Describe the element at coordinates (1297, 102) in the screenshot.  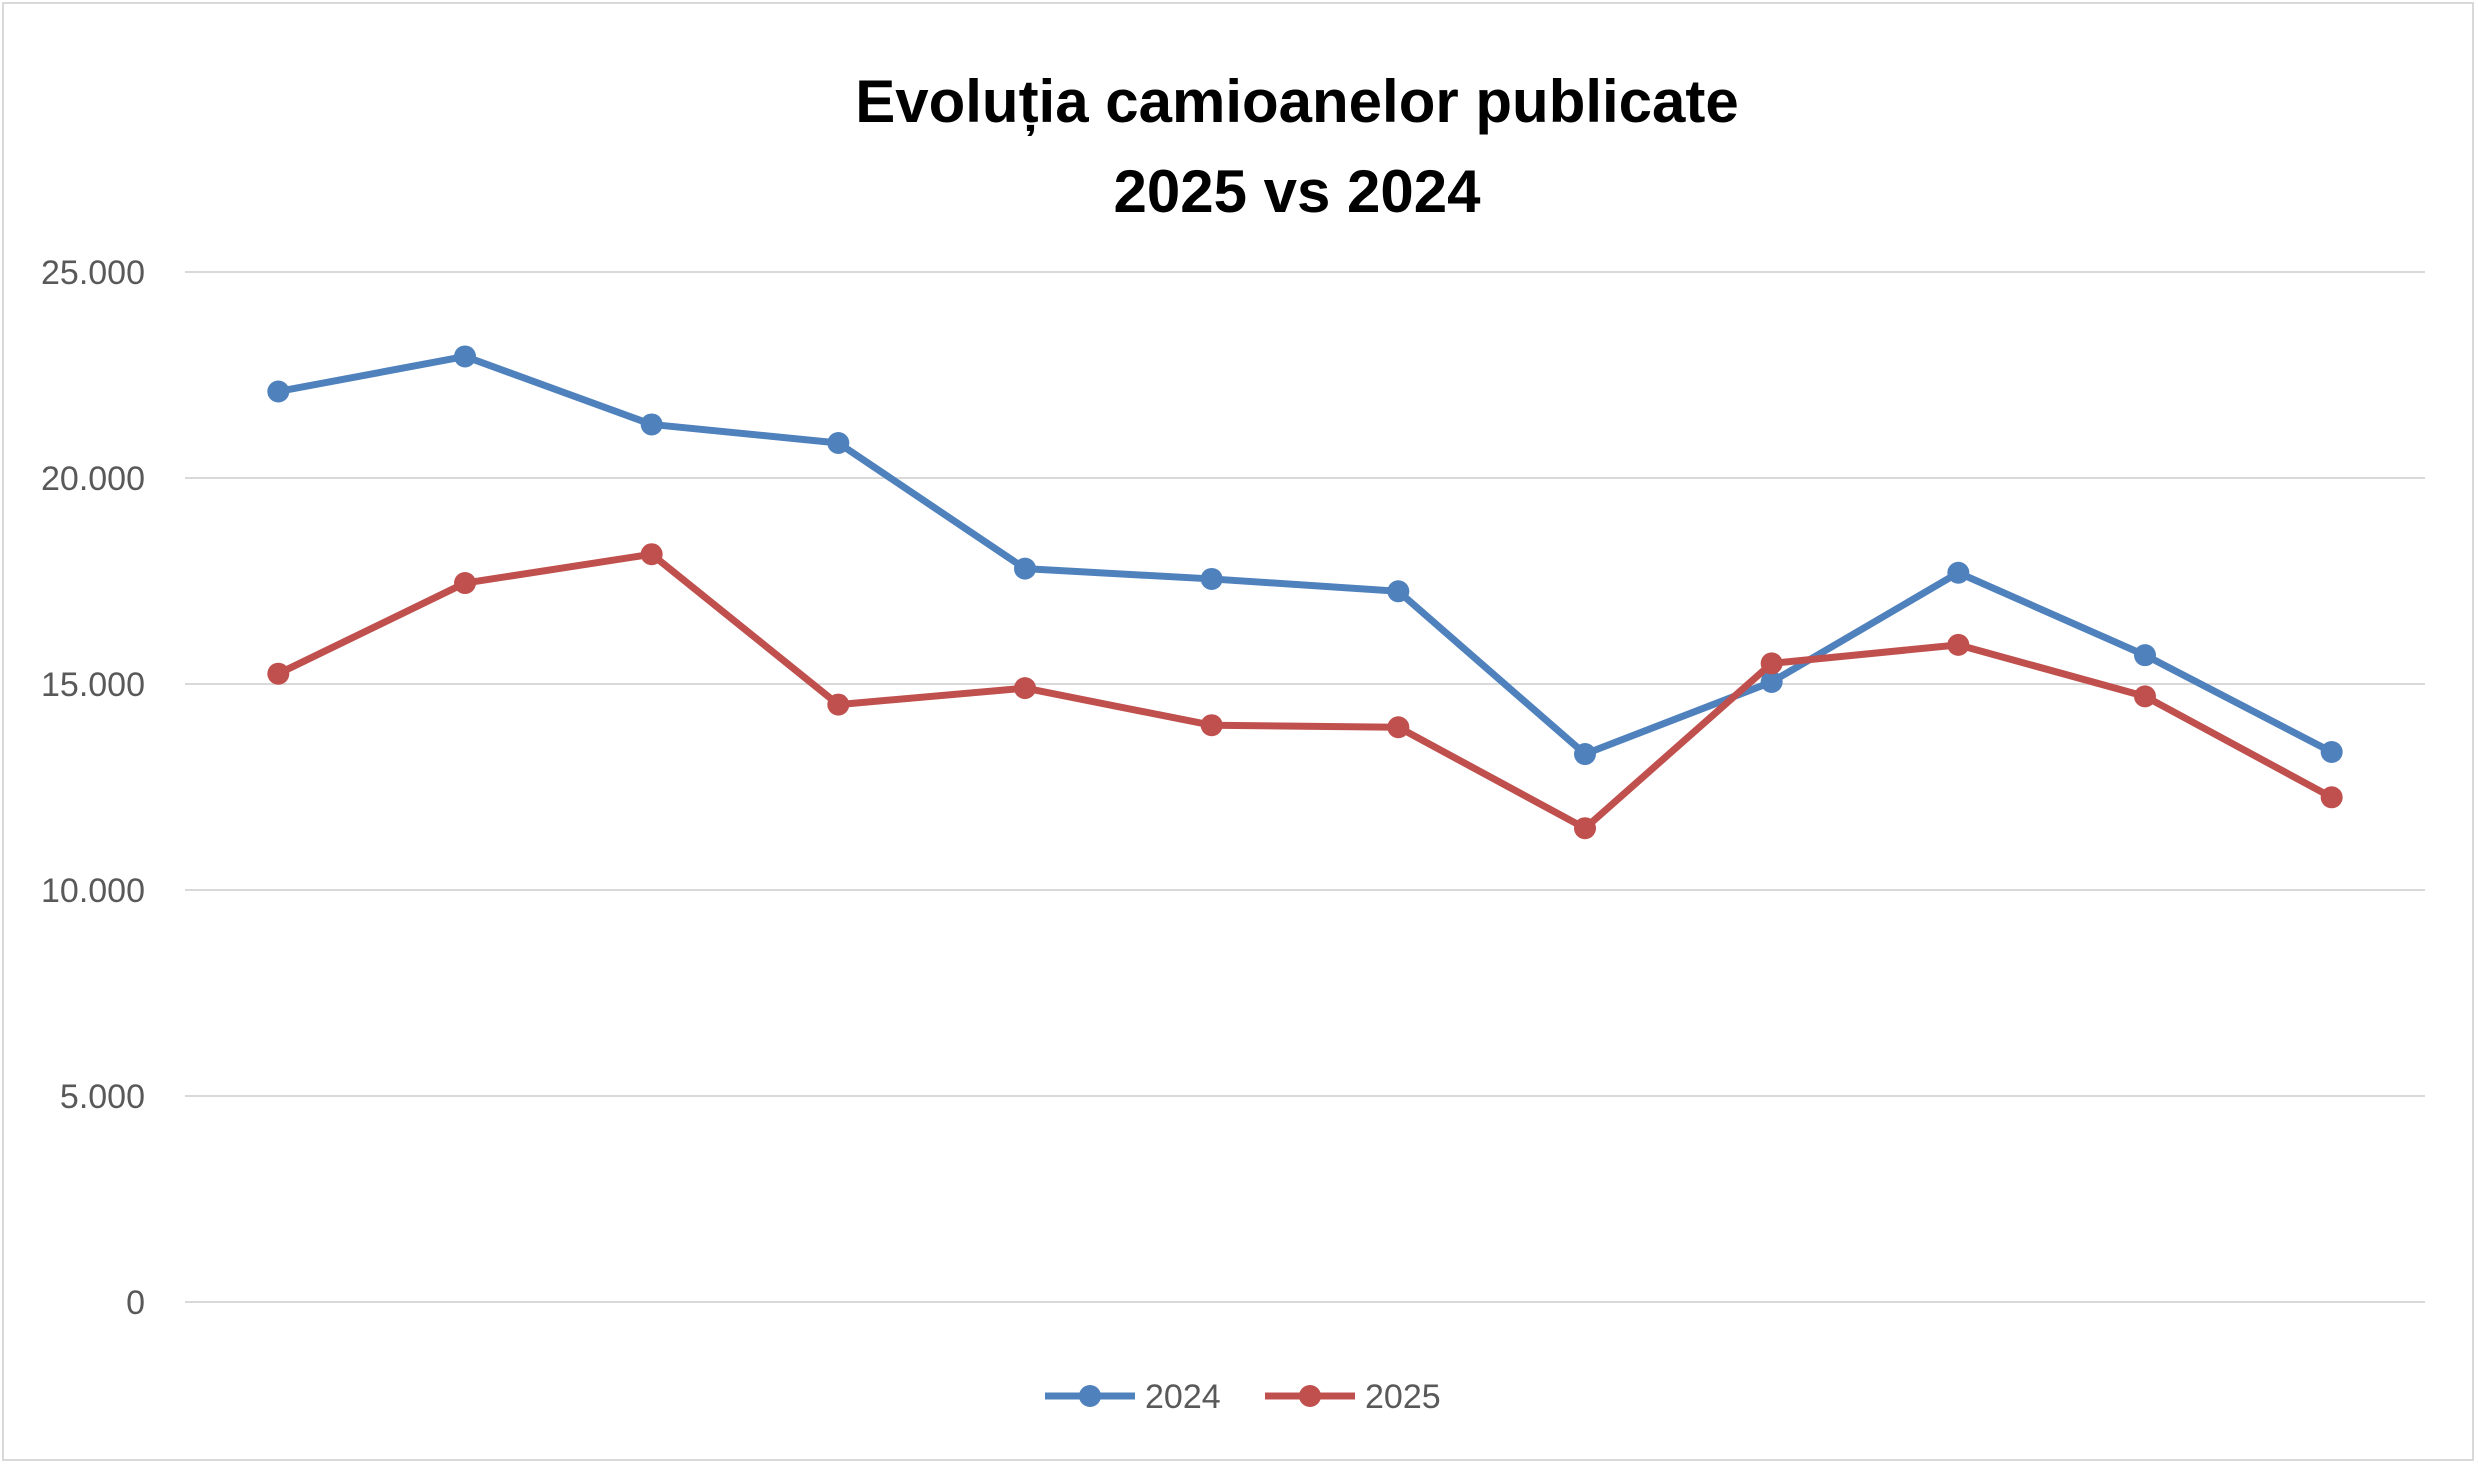
I see `chart-title-line-1: Evoluția camioanelor publicate` at that location.